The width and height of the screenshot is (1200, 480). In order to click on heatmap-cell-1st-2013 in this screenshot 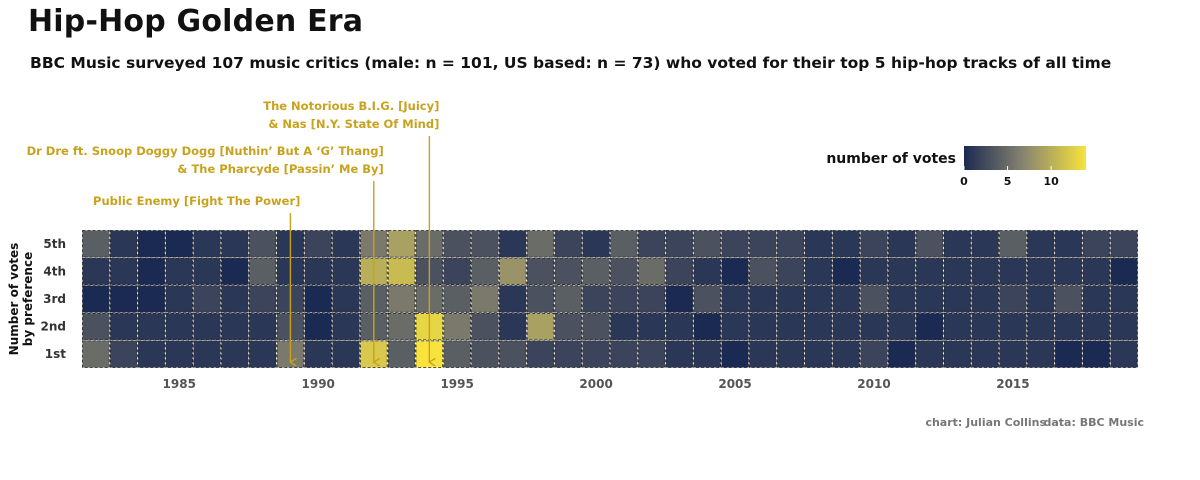, I will do `click(957, 354)`.